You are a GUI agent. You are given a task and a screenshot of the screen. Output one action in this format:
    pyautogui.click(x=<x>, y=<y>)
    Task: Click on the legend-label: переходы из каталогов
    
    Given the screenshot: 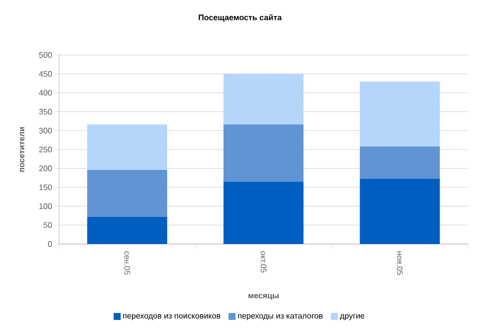 What is the action you would take?
    pyautogui.click(x=280, y=317)
    